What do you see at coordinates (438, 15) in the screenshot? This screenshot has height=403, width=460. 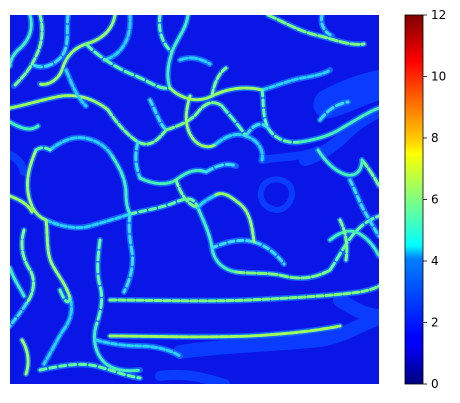 I see `colorbar-tick-label: 12` at bounding box center [438, 15].